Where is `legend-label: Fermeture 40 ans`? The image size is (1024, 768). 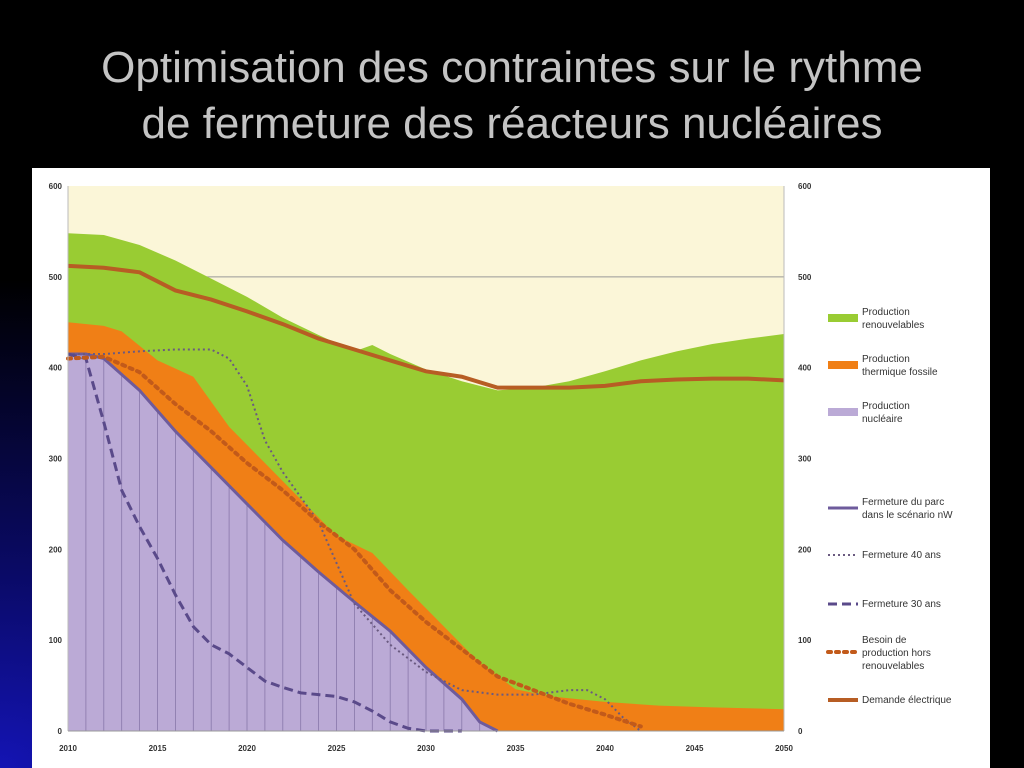 legend-label: Fermeture 40 ans is located at coordinates (901, 555).